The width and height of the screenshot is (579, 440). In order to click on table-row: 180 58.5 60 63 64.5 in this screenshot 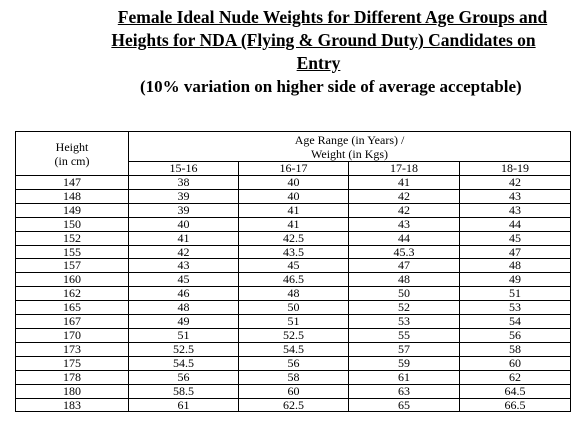, I will do `click(293, 391)`.